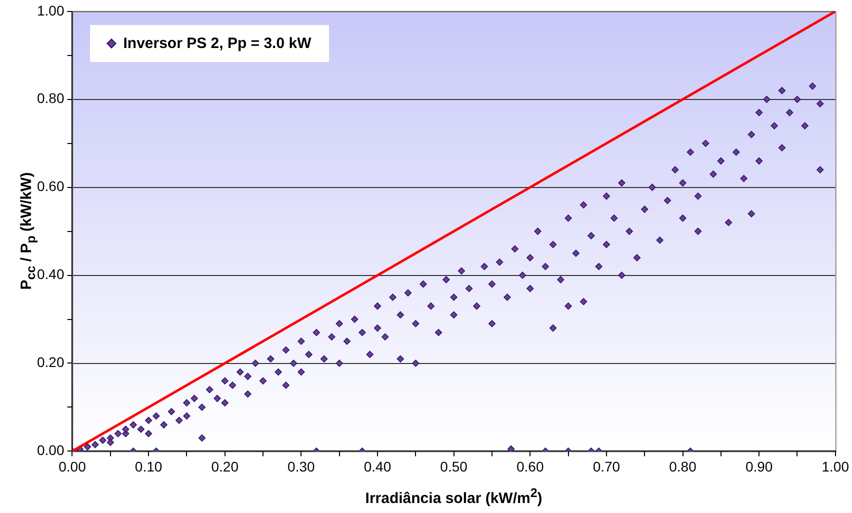  Describe the element at coordinates (50, 450) in the screenshot. I see `y-tick-label: 0.00` at that location.